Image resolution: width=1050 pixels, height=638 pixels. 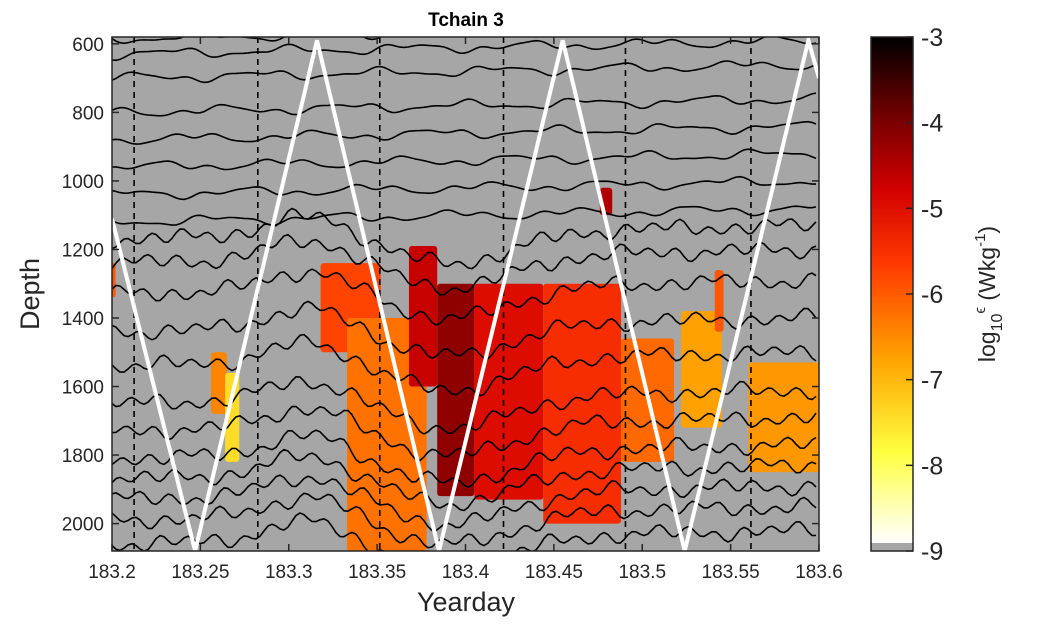 What do you see at coordinates (642, 572) in the screenshot?
I see `x-tick-label-6: 183.5` at bounding box center [642, 572].